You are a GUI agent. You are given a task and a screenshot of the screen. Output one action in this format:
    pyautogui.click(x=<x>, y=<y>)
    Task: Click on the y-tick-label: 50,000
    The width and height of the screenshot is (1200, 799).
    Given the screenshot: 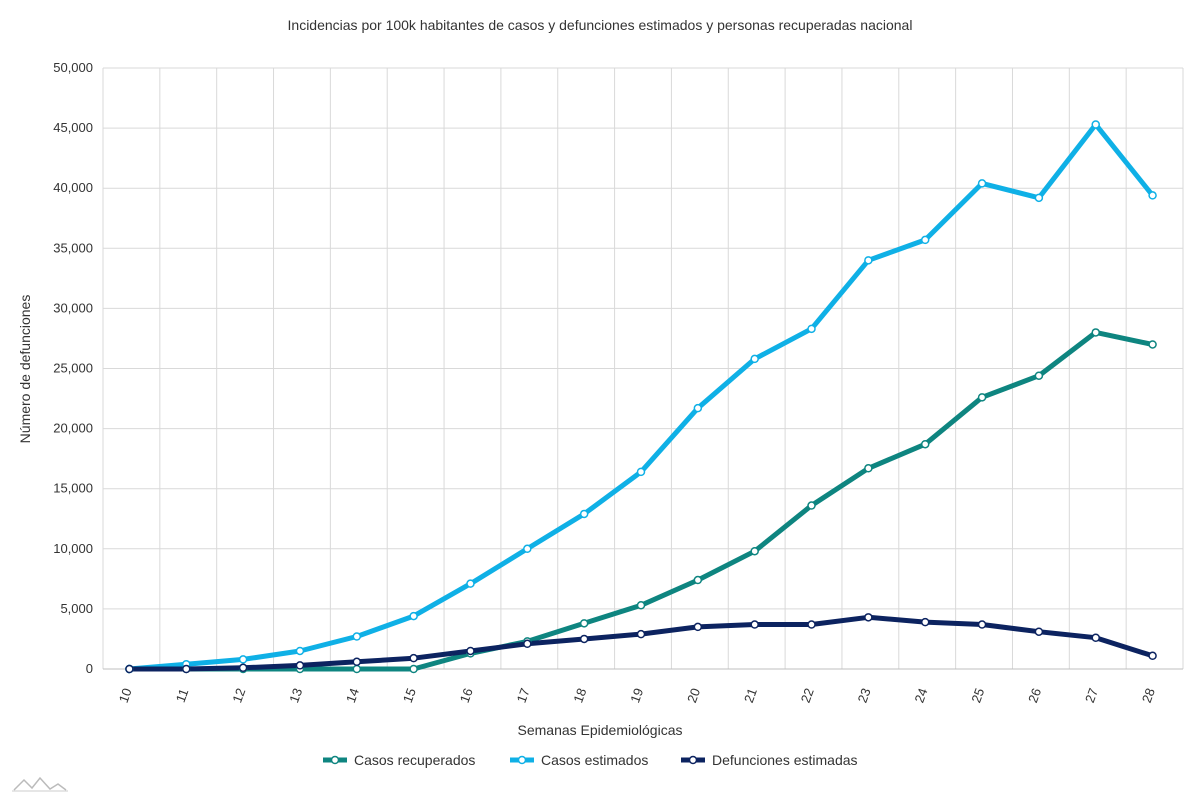 What is the action you would take?
    pyautogui.click(x=73, y=67)
    